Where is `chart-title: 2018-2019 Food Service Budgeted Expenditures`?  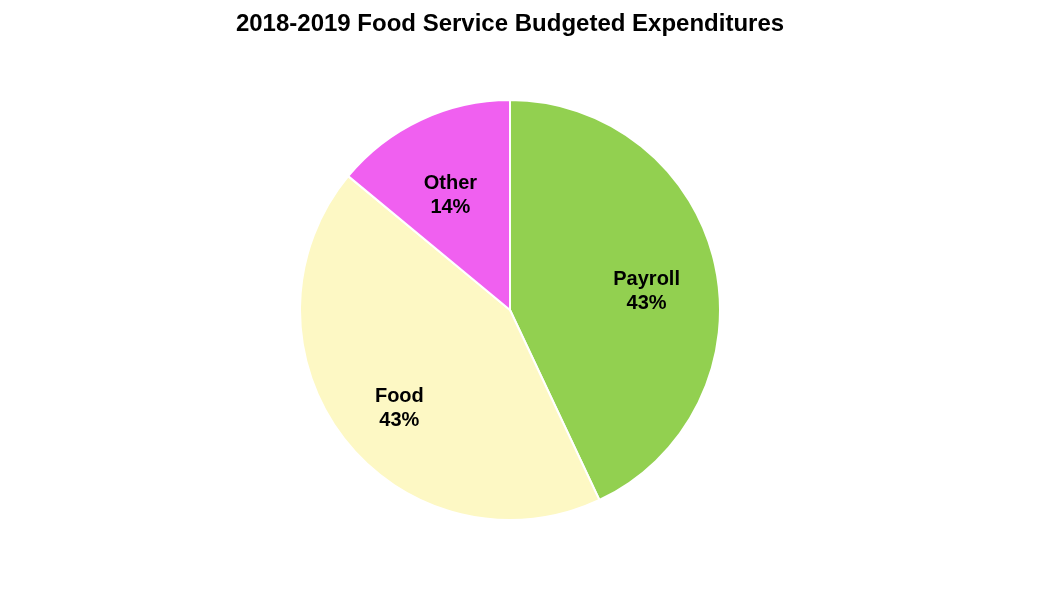
chart-title: 2018-2019 Food Service Budgeted Expenditures is located at coordinates (510, 22).